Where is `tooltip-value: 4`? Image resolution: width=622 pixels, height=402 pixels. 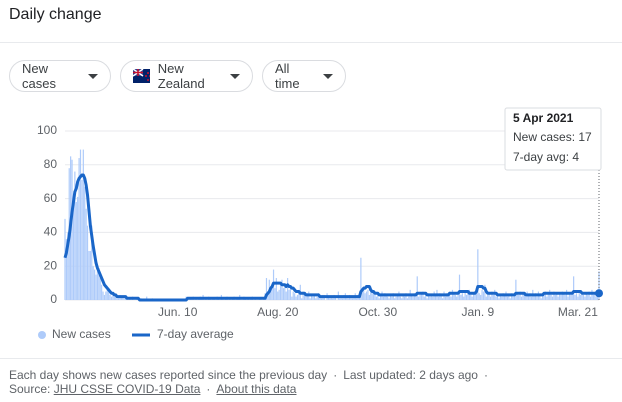
tooltip-value: 4 is located at coordinates (575, 157).